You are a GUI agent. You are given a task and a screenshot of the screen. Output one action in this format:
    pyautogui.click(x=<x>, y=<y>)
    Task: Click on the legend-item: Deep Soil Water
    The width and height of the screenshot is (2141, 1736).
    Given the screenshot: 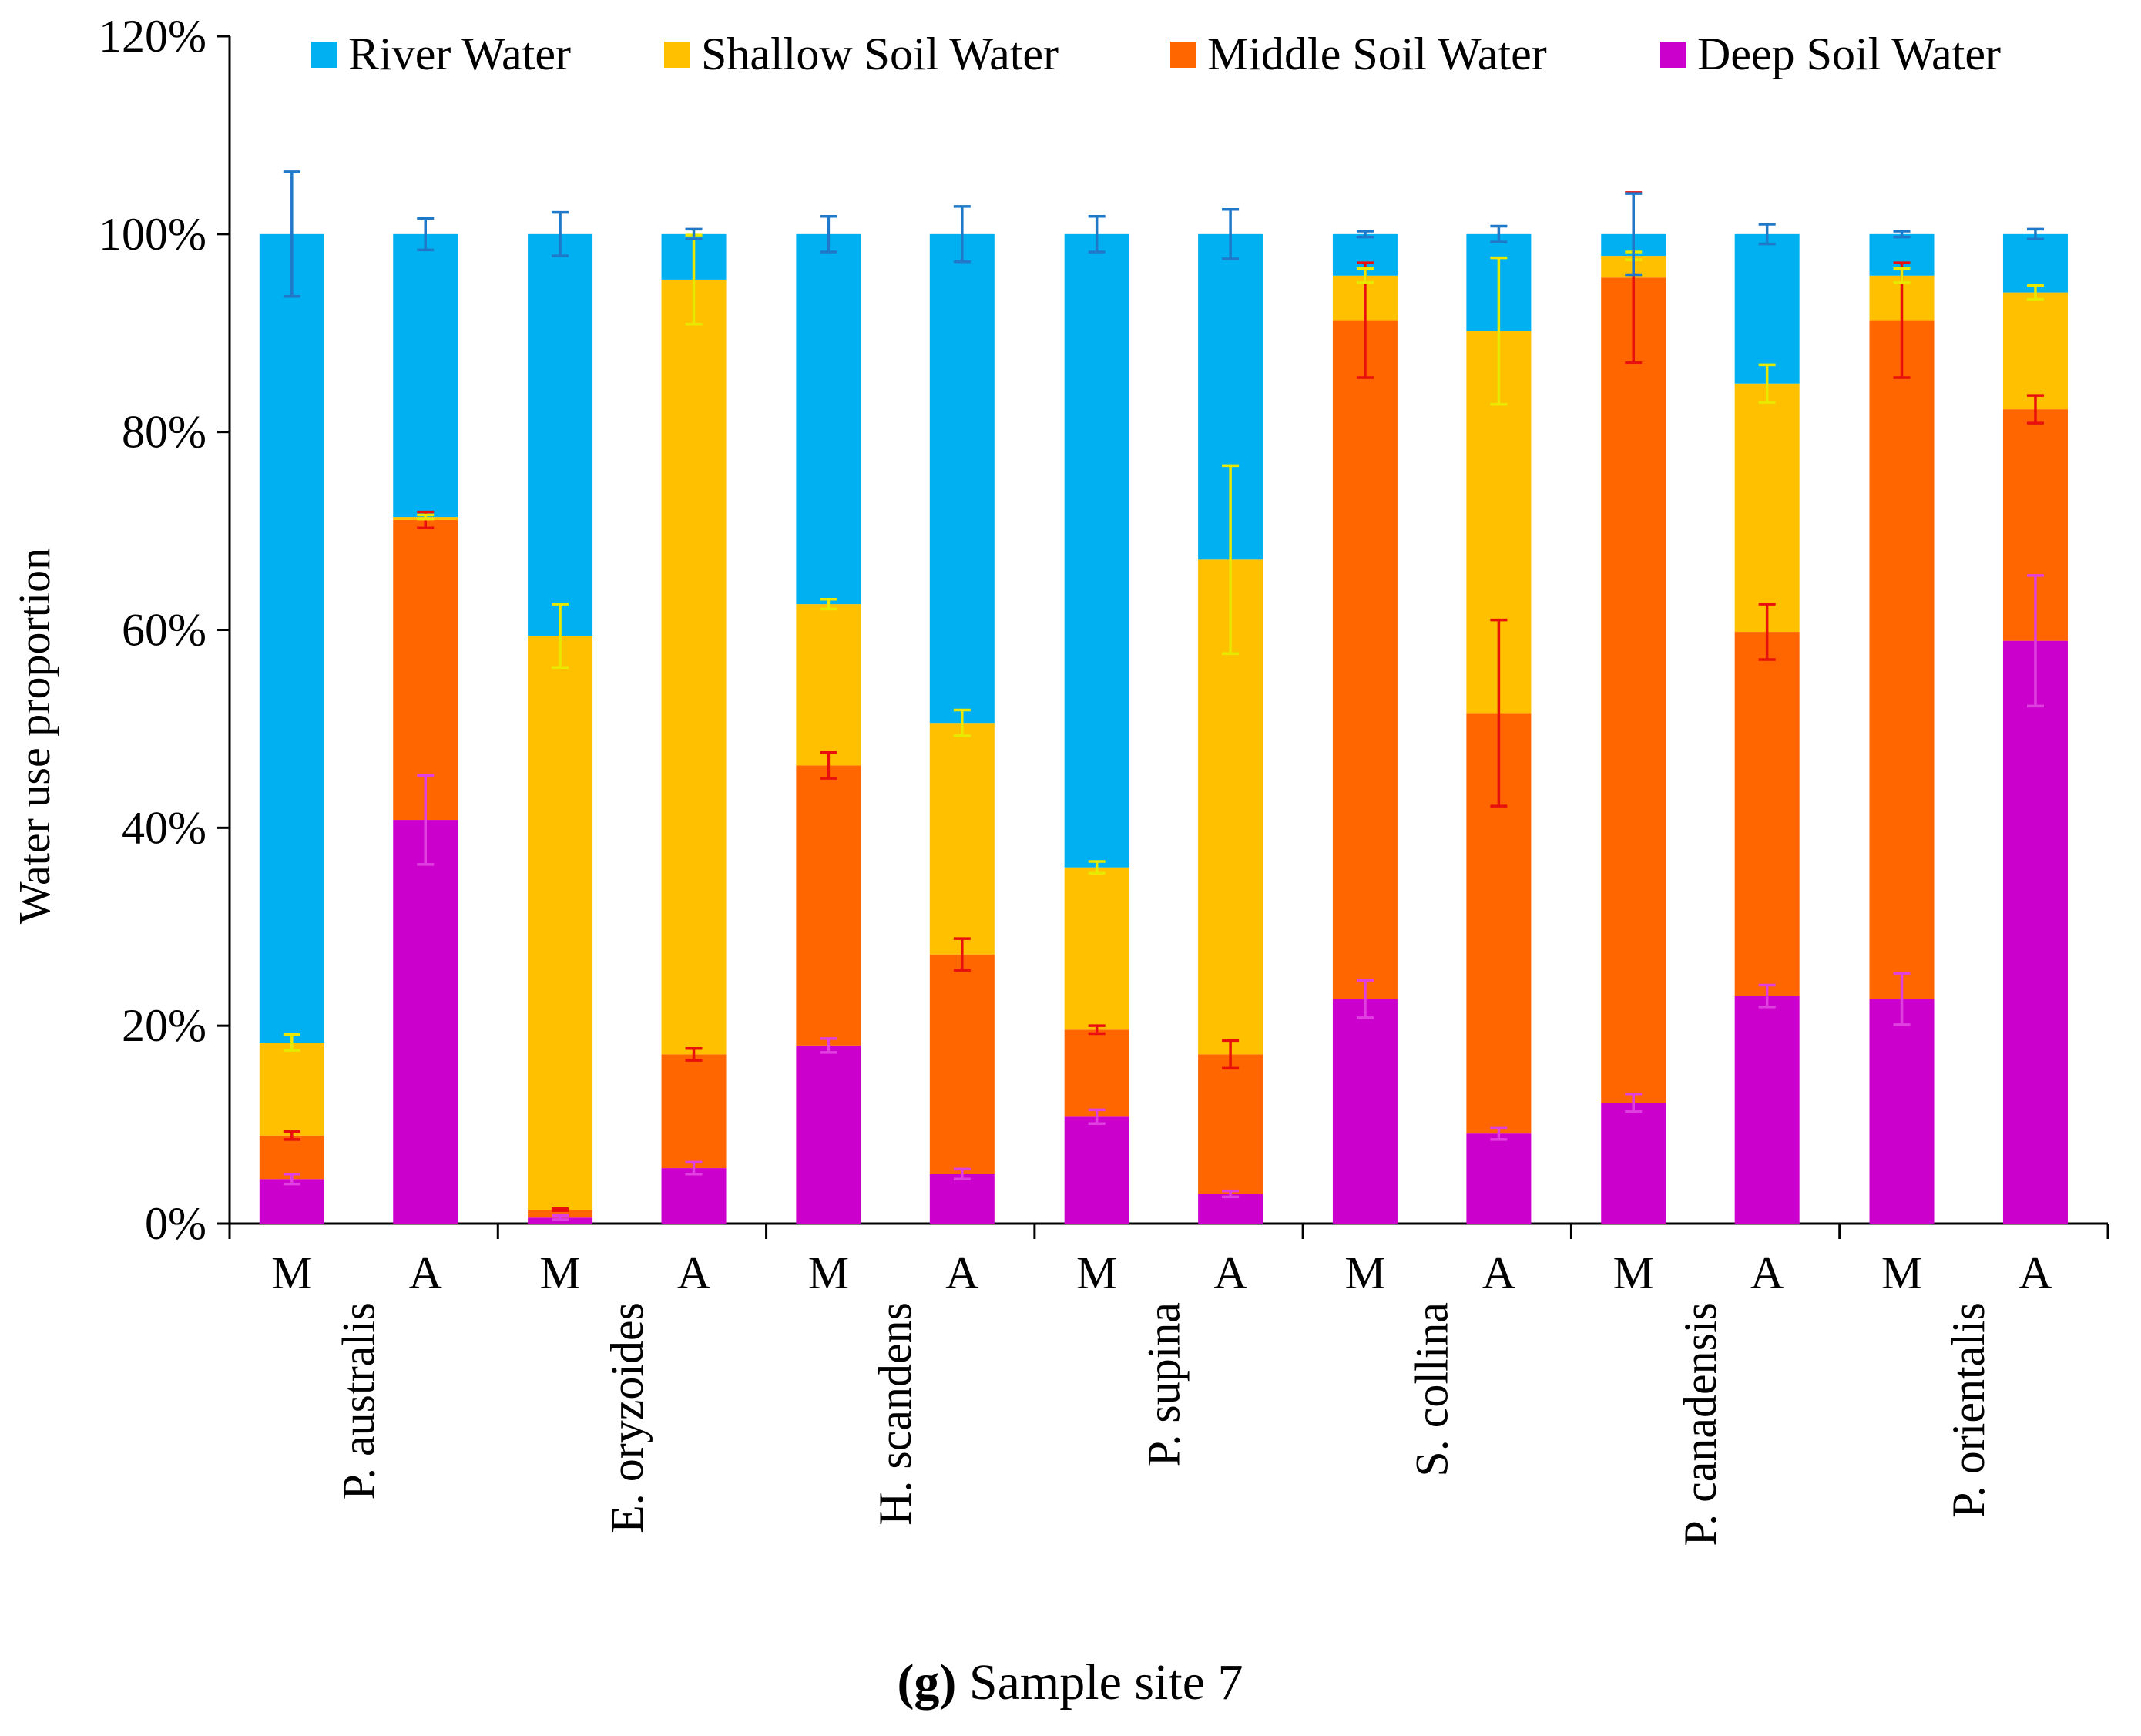 What is the action you would take?
    pyautogui.click(x=1830, y=54)
    